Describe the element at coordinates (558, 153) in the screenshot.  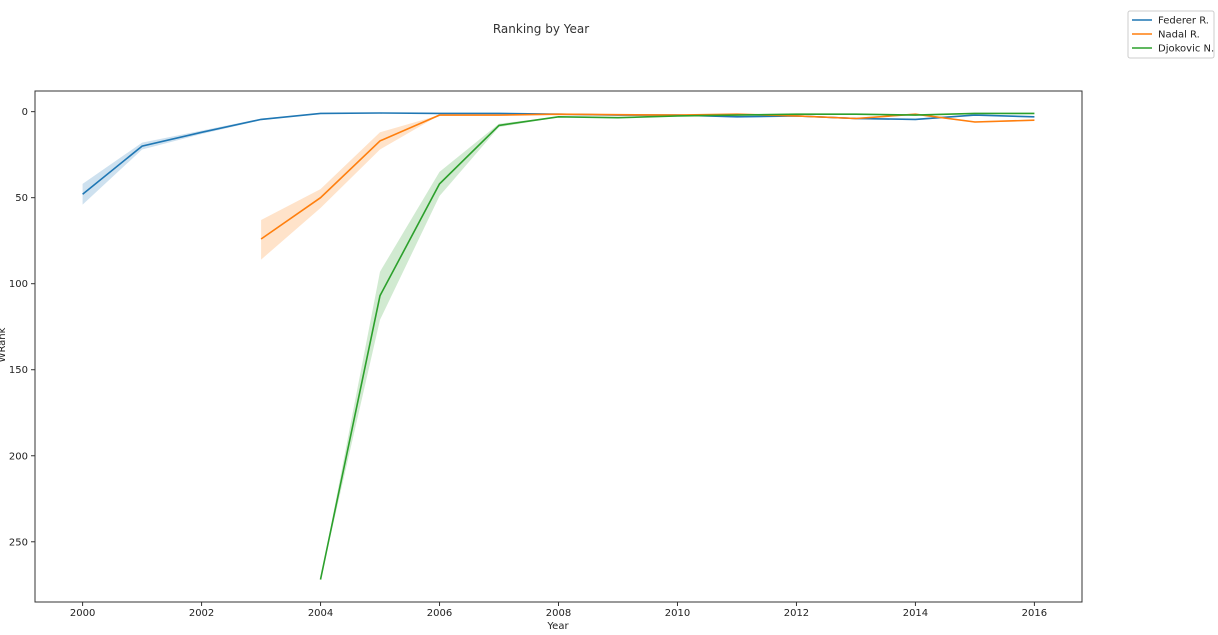
I see `series-0-line` at that location.